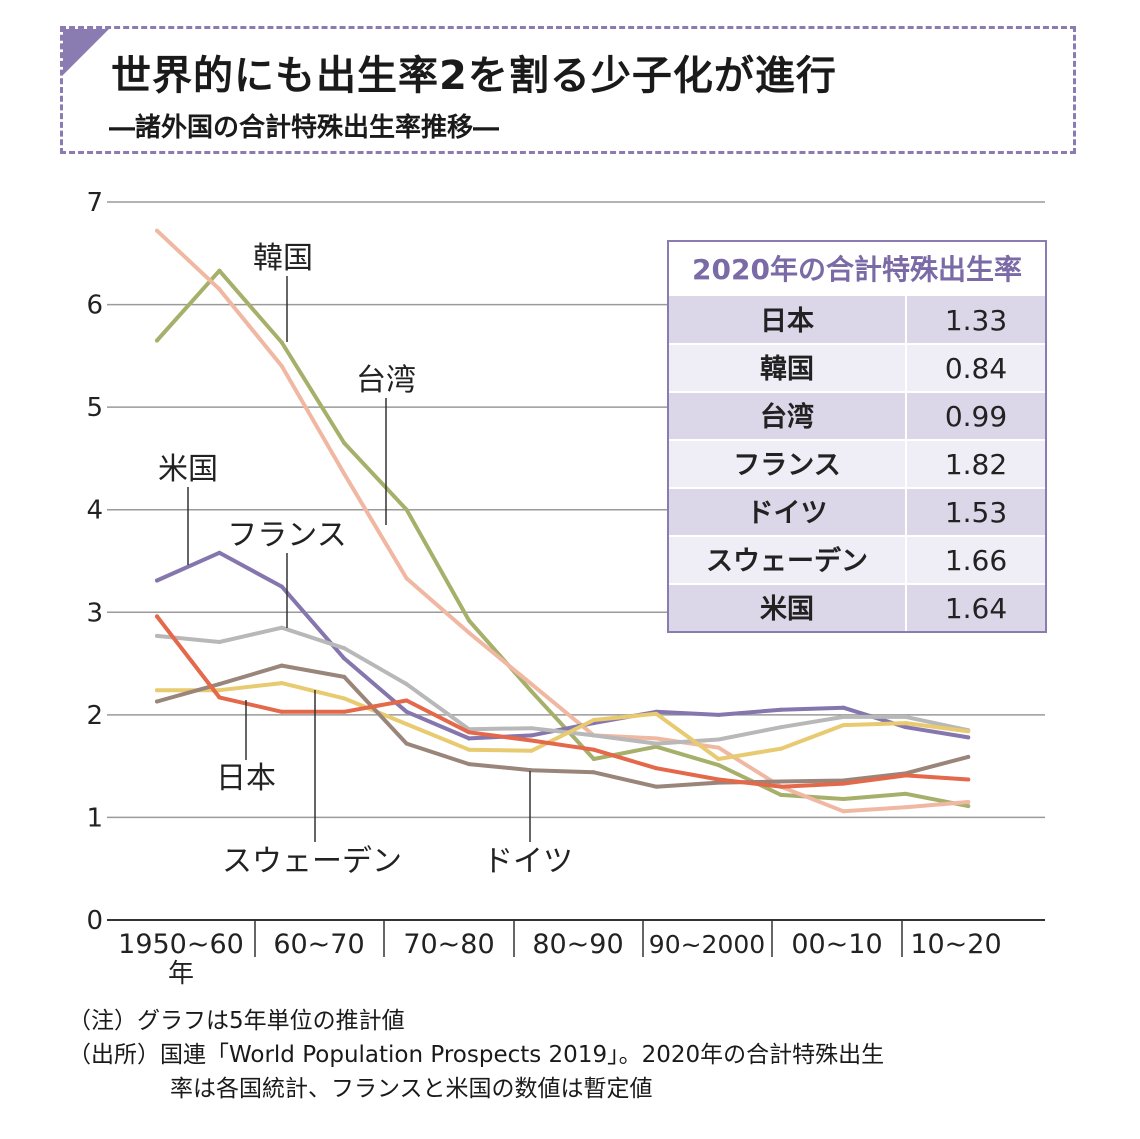 This screenshot has height=1139, width=1140. I want to click on header-box: 世界的にも出生率2を割る少子化が進行 ―諸外国の合計特殊出生率推移―, so click(568, 90).